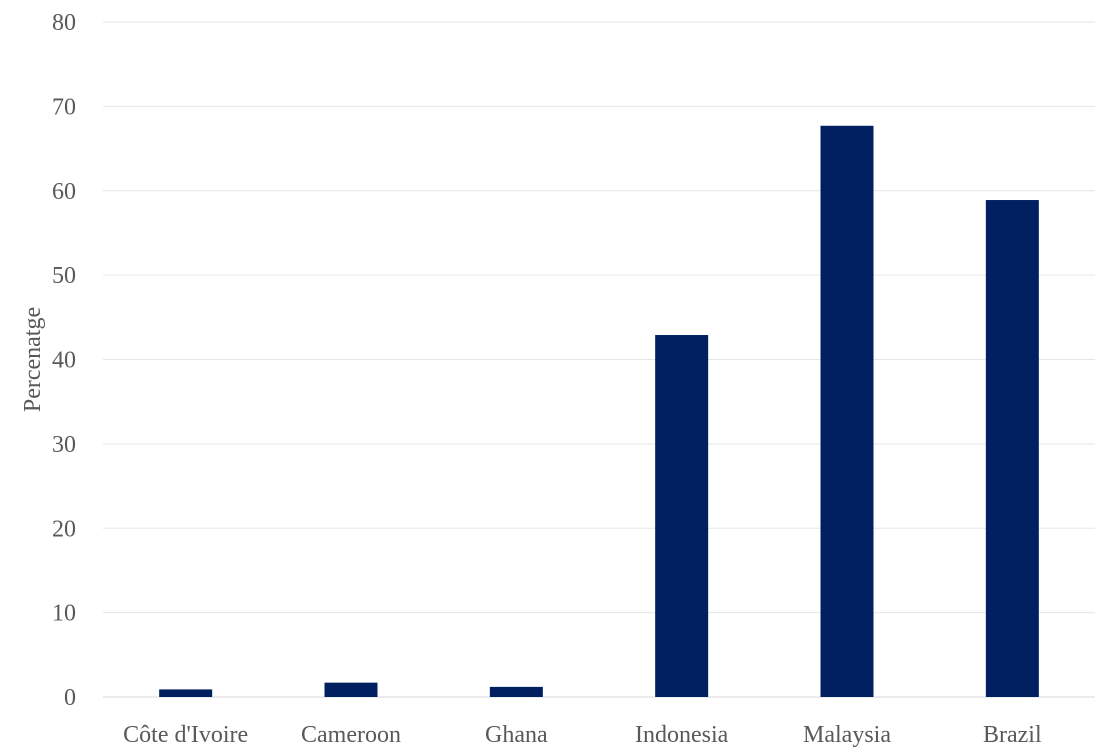 The image size is (1097, 748). Describe the element at coordinates (185, 693) in the screenshot. I see `bar-c-te-d-ivoire` at that location.